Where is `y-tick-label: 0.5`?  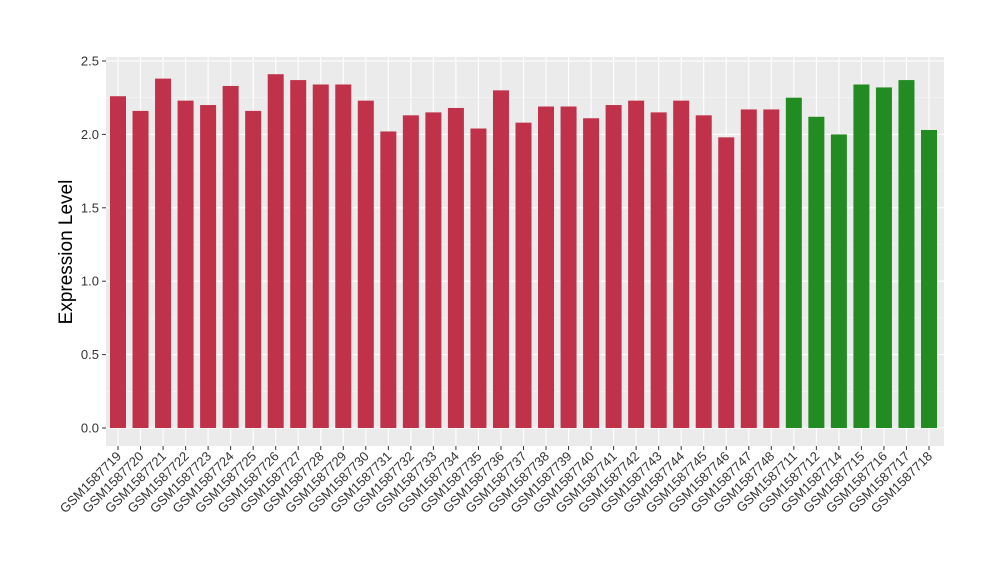 y-tick-label: 0.5 is located at coordinates (90, 354).